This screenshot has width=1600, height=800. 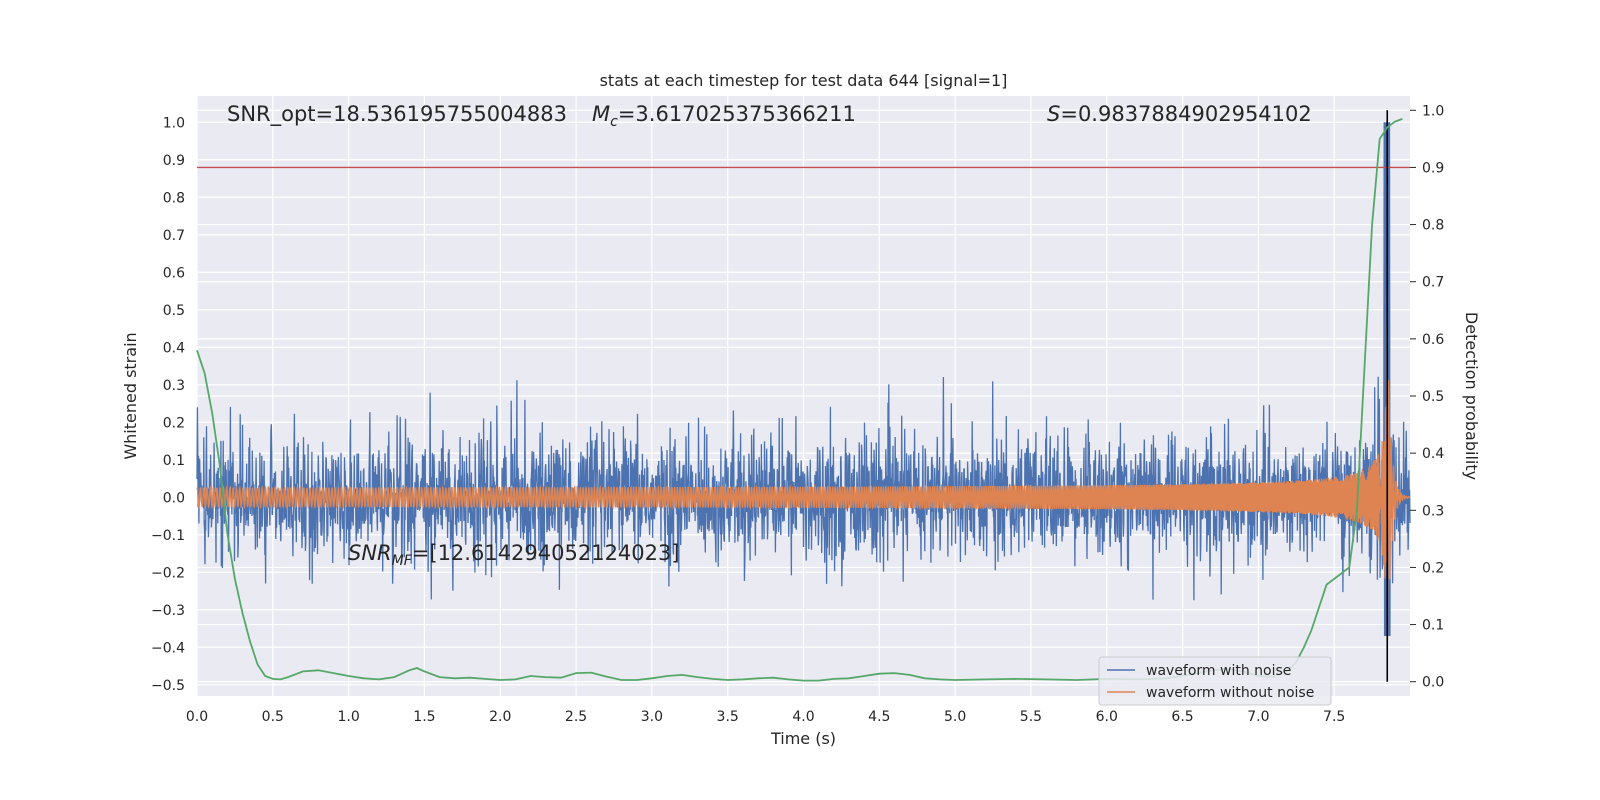 I want to click on y-tick-label: 0.4, so click(x=174, y=348).